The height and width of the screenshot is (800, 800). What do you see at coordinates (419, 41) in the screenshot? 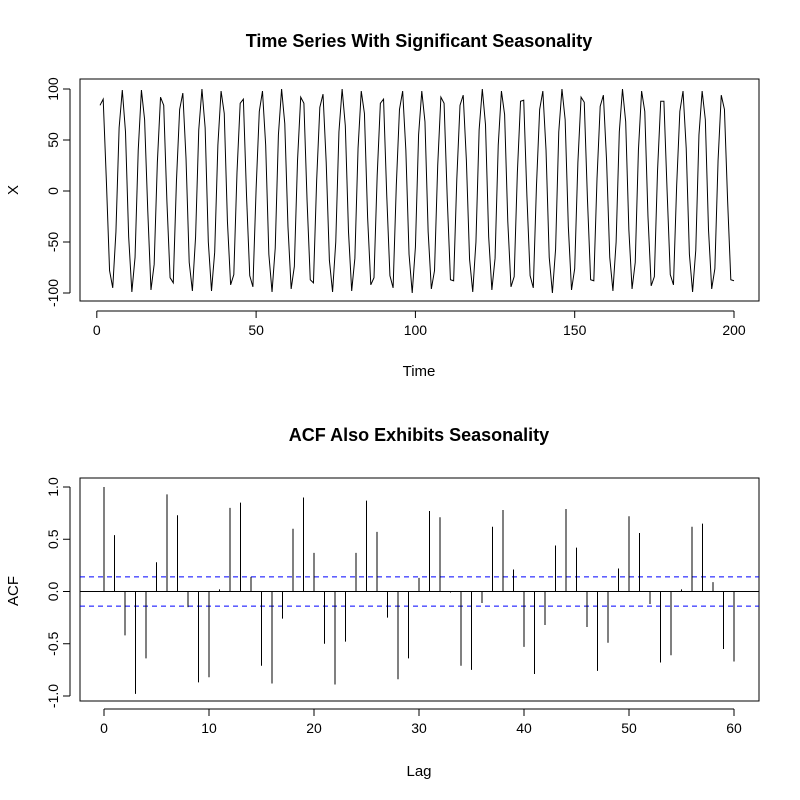
I see `time-series-title: Time Series With Significant Seasonality` at bounding box center [419, 41].